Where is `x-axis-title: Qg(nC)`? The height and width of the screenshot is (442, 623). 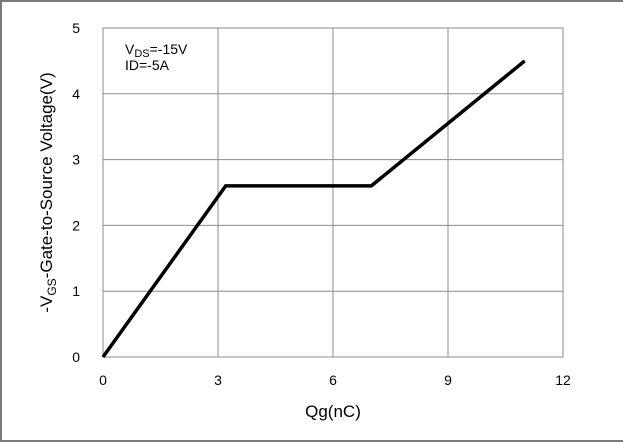 x-axis-title: Qg(nC) is located at coordinates (333, 411).